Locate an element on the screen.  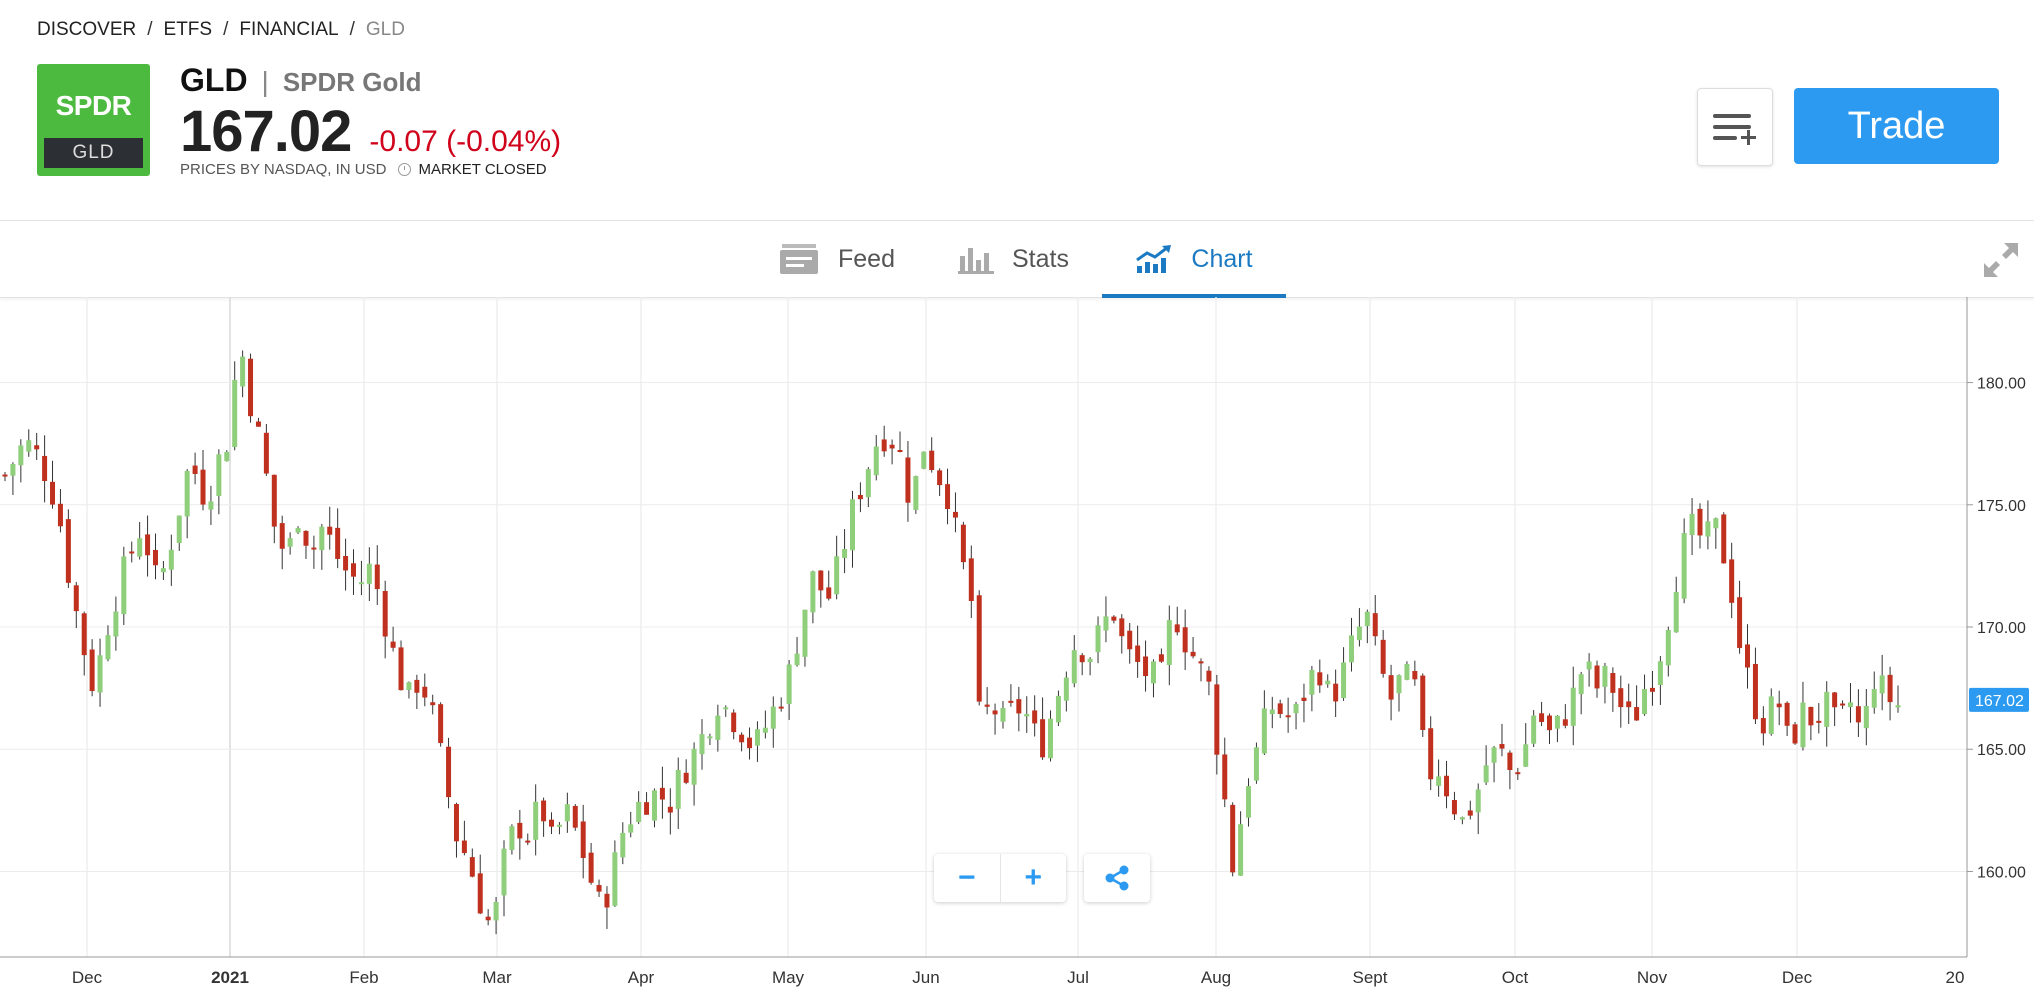
x-tick-label: Dec is located at coordinates (87, 977).